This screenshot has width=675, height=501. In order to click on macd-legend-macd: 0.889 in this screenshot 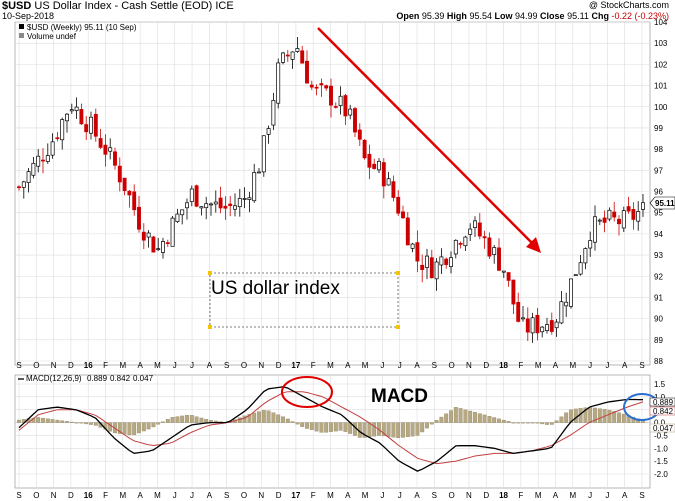, I will do `click(97, 378)`.